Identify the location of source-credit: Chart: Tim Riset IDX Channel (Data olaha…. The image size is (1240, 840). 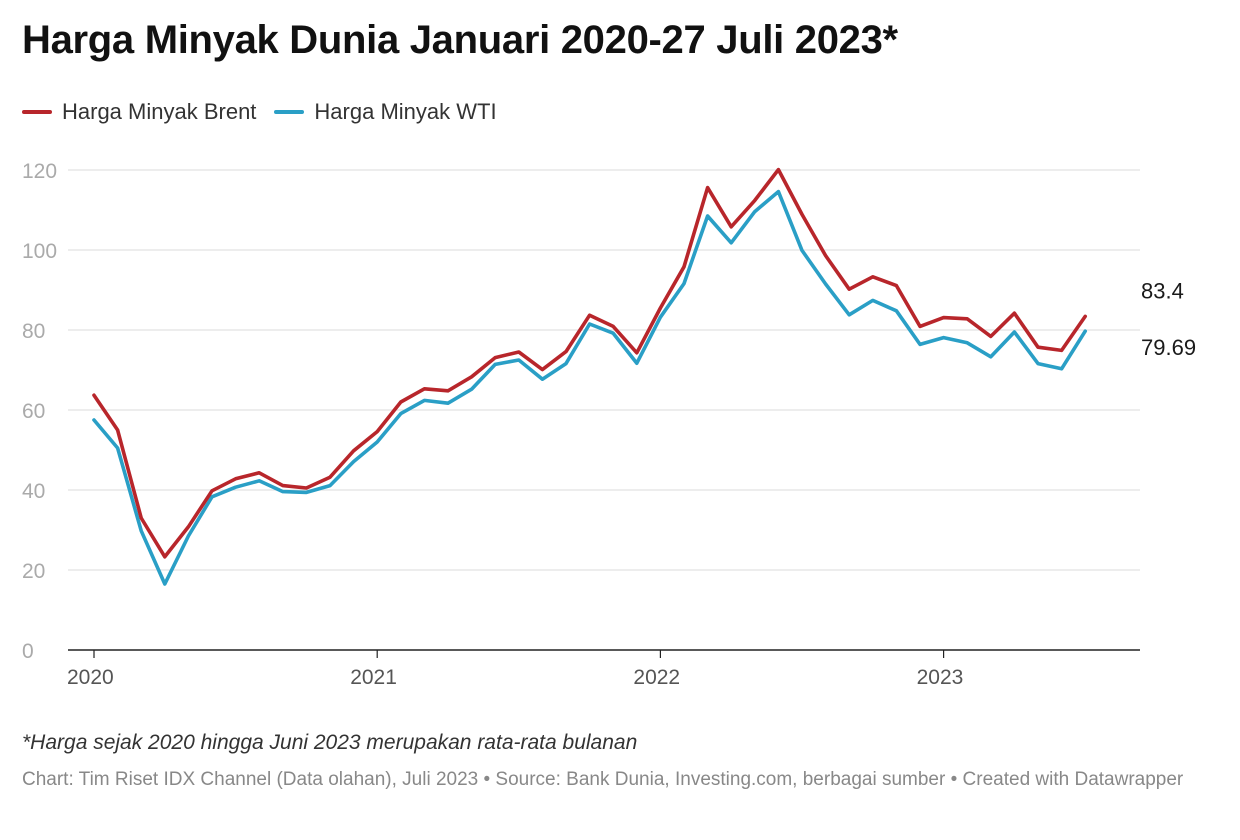
(603, 779).